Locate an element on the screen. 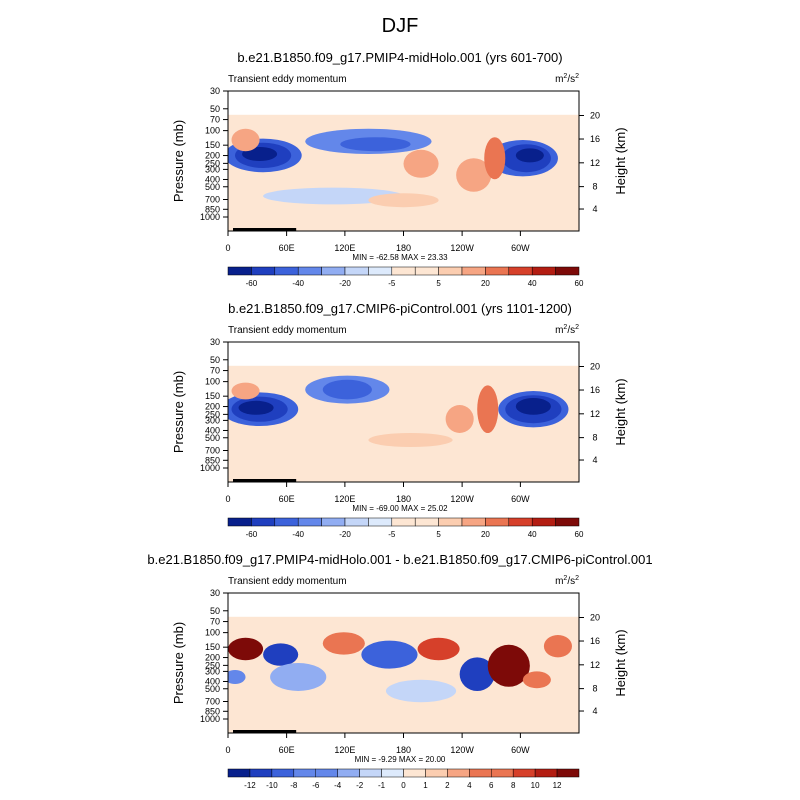 The height and width of the screenshot is (800, 800). colorbar-label: 2 is located at coordinates (447, 785).